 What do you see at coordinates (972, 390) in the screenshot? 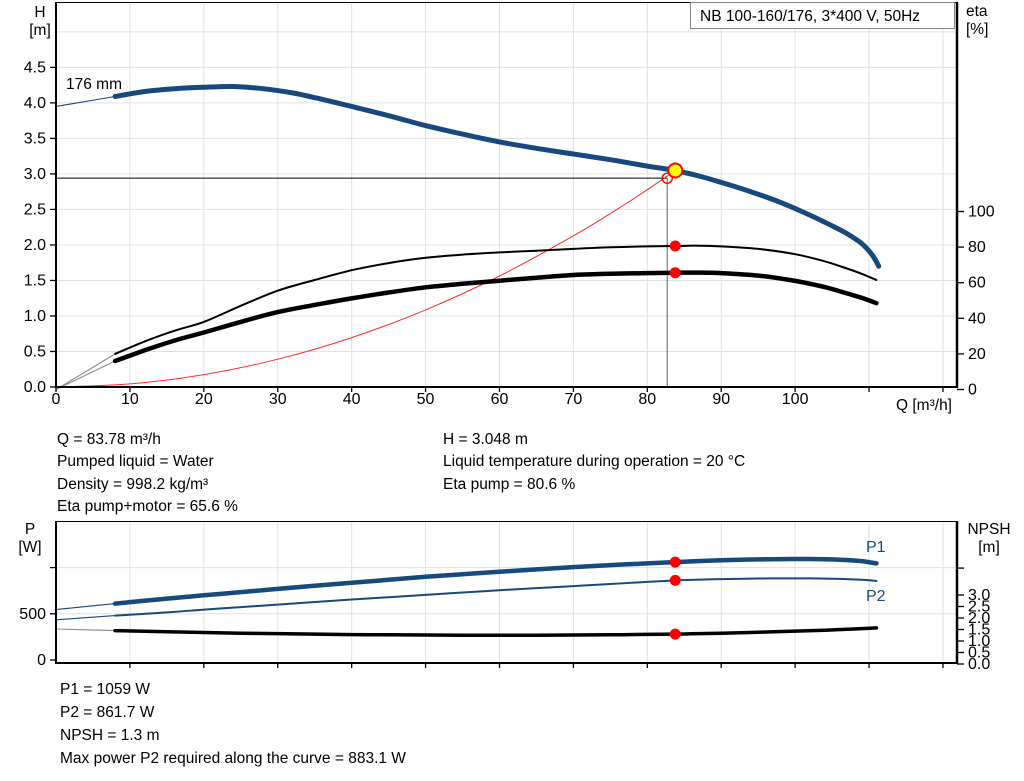
I see `y2-tick-label: 0` at bounding box center [972, 390].